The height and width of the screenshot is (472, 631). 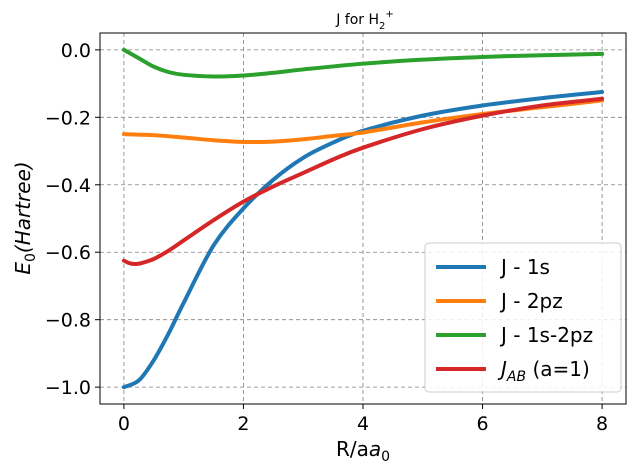 What do you see at coordinates (124, 424) in the screenshot?
I see `x-tick-label: 0` at bounding box center [124, 424].